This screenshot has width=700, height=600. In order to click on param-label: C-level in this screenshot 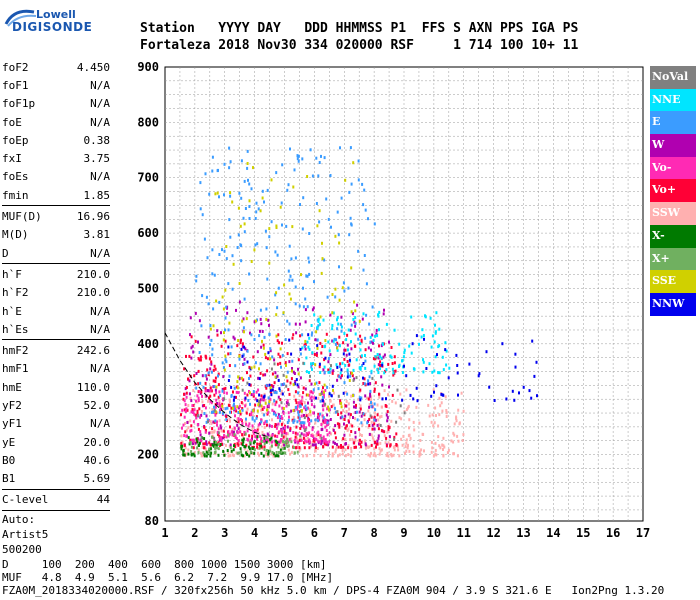, I will do `click(25, 500)`.